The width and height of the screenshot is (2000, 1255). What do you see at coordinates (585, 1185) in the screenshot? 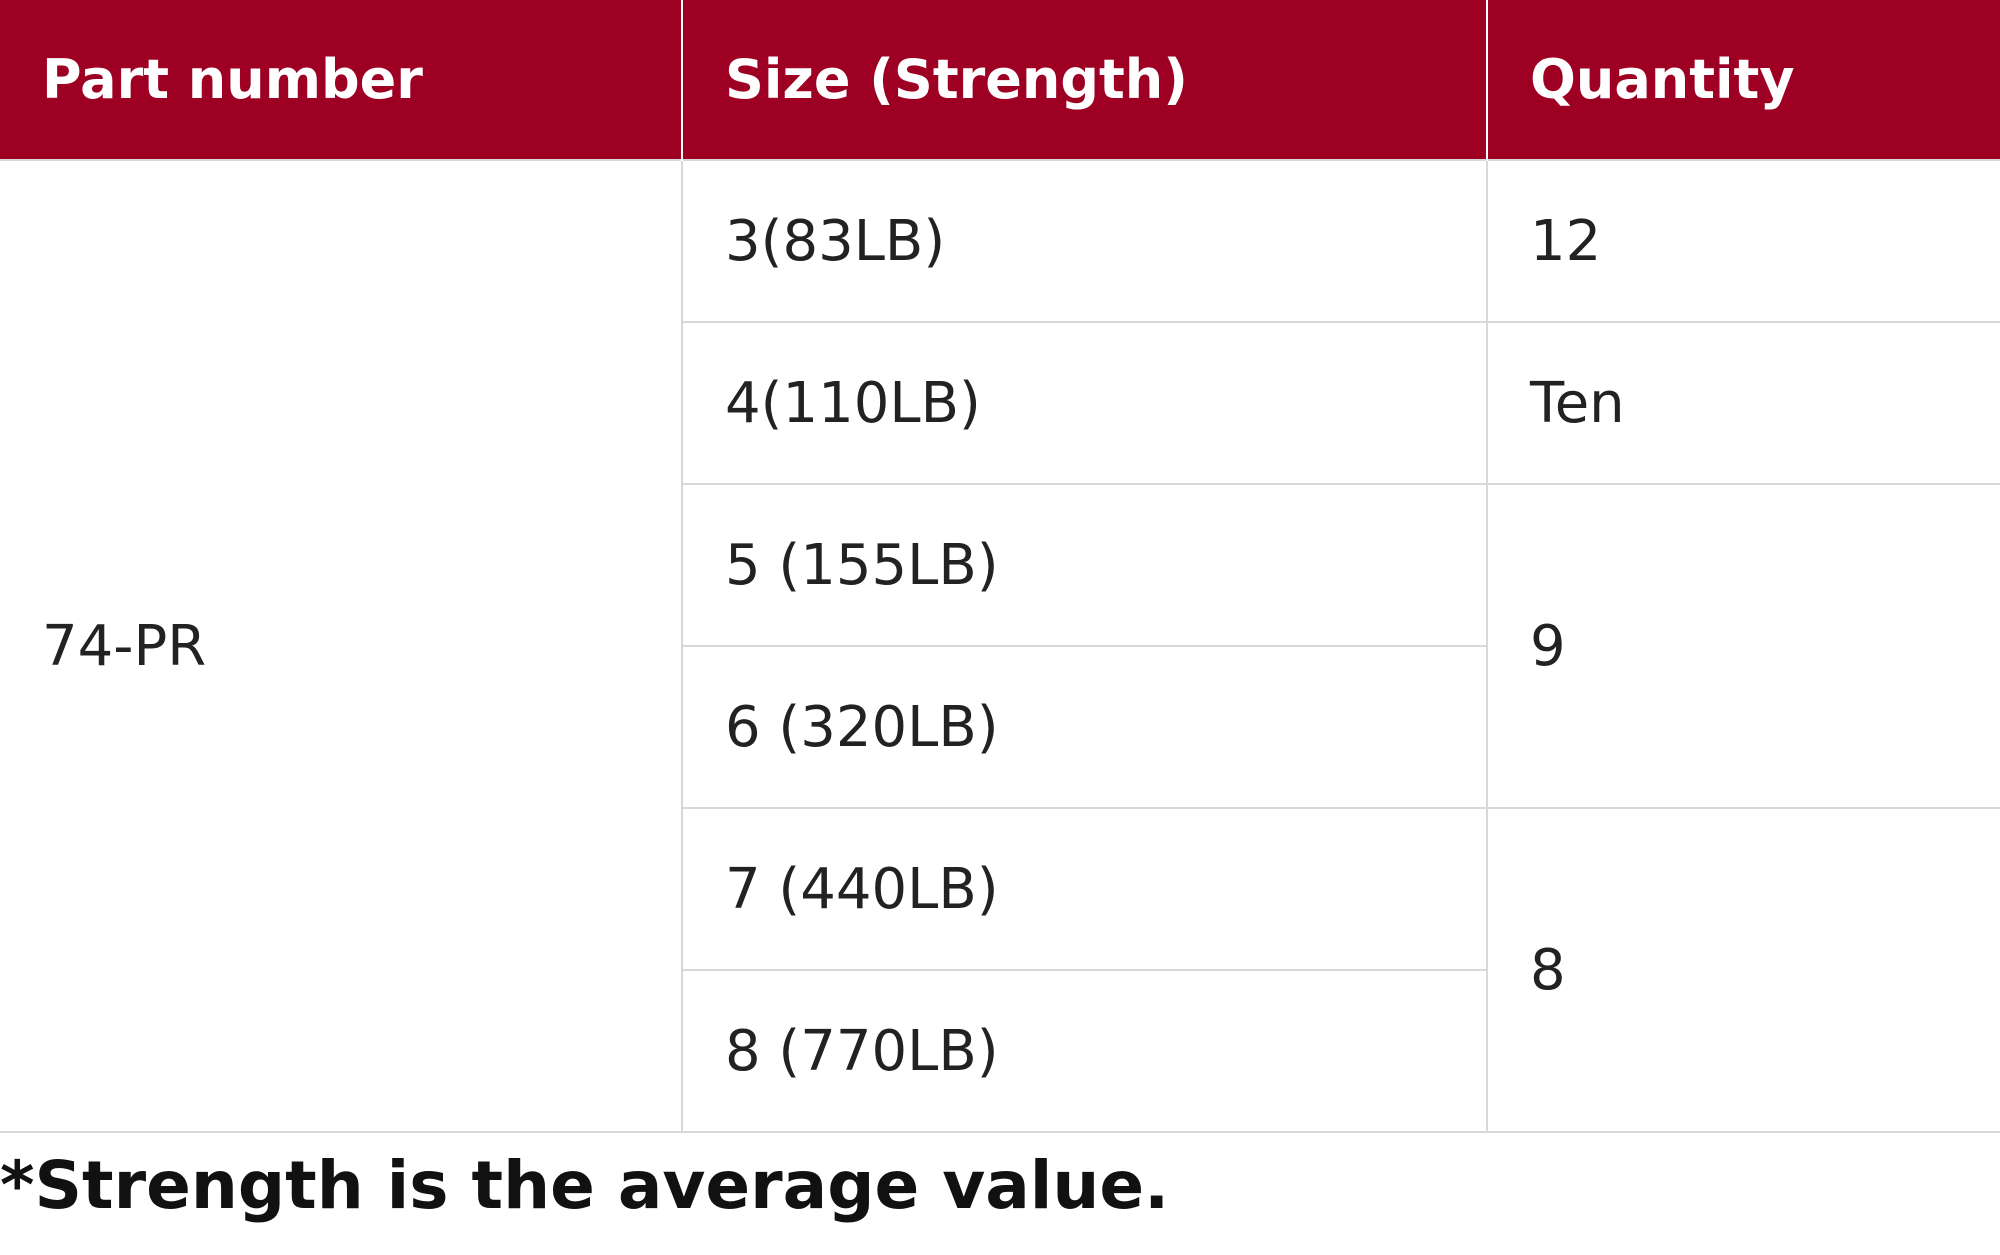
I see `footnote: *Strength is the average value.` at bounding box center [585, 1185].